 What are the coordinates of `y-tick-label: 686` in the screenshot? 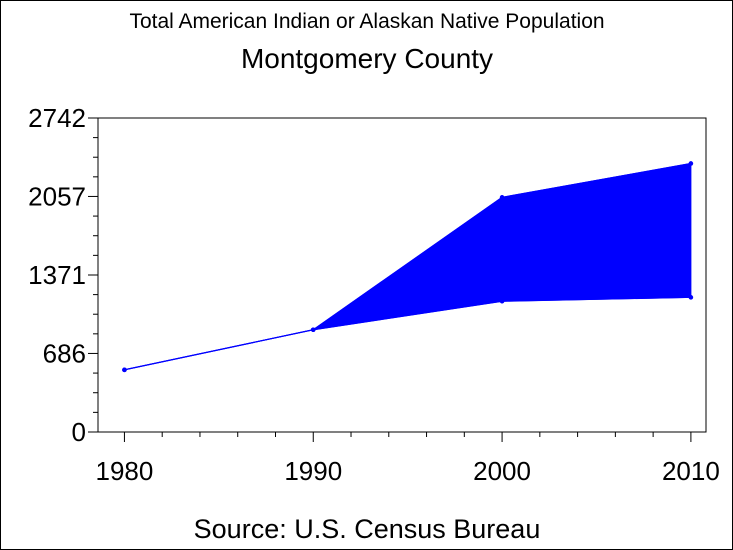 It's located at (64, 353).